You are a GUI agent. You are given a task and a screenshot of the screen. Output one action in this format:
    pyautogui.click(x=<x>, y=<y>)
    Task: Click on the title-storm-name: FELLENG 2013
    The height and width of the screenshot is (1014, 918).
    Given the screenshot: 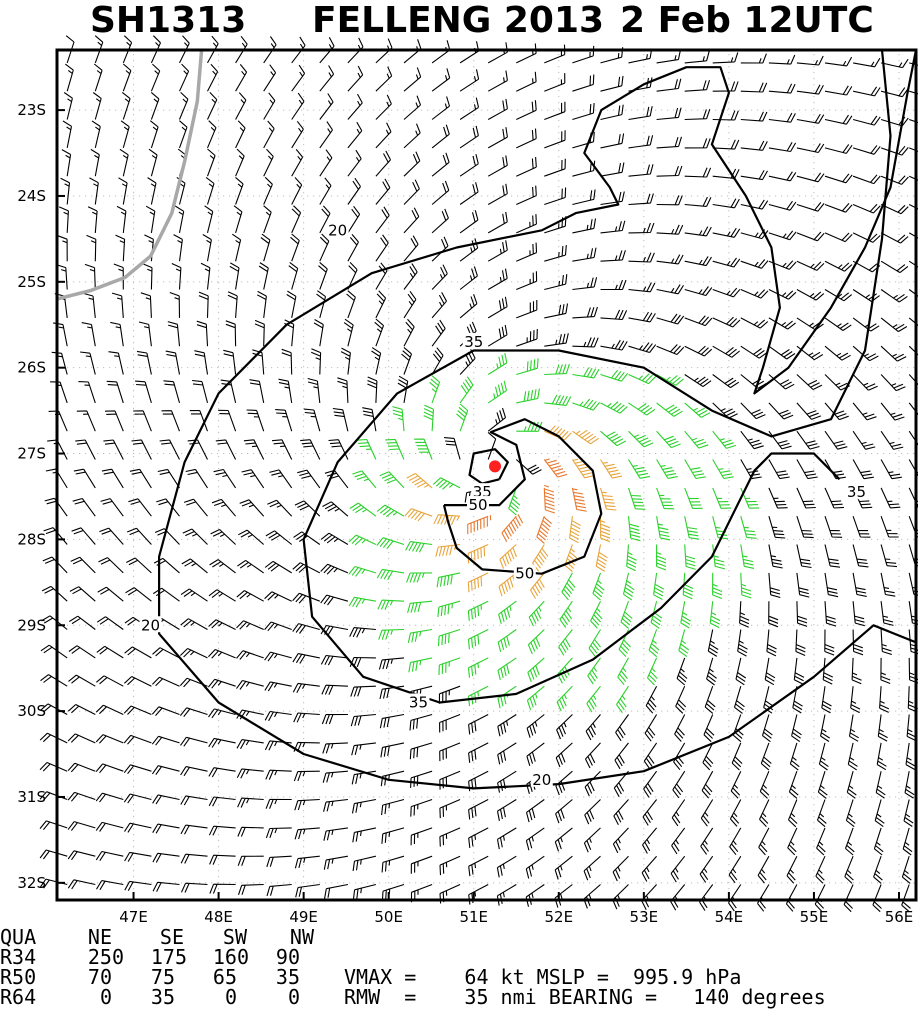 What is the action you would take?
    pyautogui.click(x=458, y=20)
    